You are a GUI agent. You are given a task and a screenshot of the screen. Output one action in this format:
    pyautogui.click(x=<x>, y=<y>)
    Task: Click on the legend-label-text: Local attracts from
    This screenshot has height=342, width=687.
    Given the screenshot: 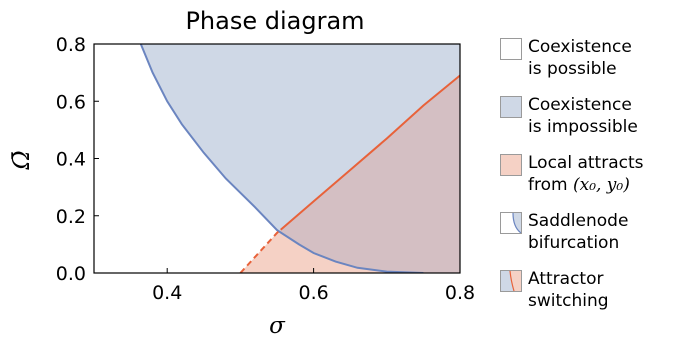 What is the action you would take?
    pyautogui.click(x=586, y=174)
    